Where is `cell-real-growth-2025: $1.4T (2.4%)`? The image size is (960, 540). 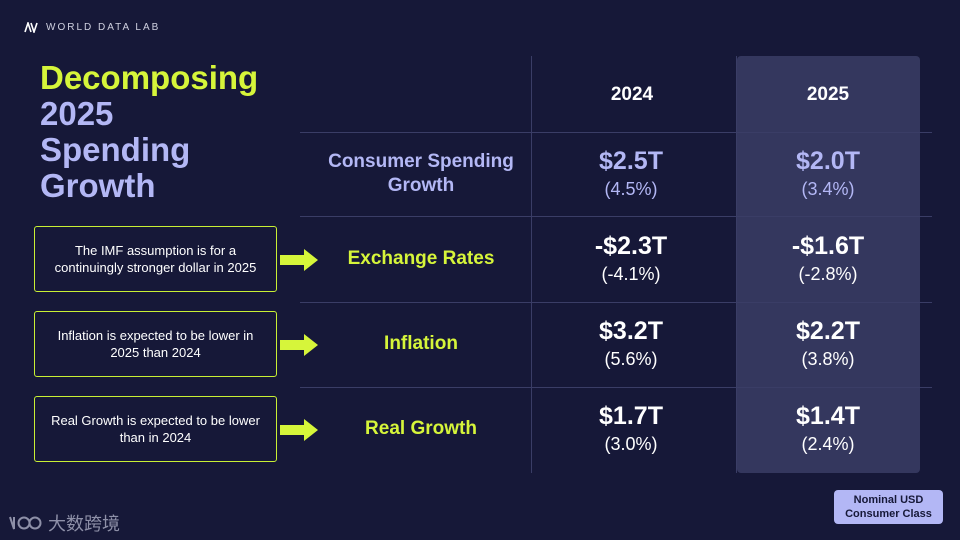
cell-real-growth-2025: $1.4T (2.4%) is located at coordinates (828, 429).